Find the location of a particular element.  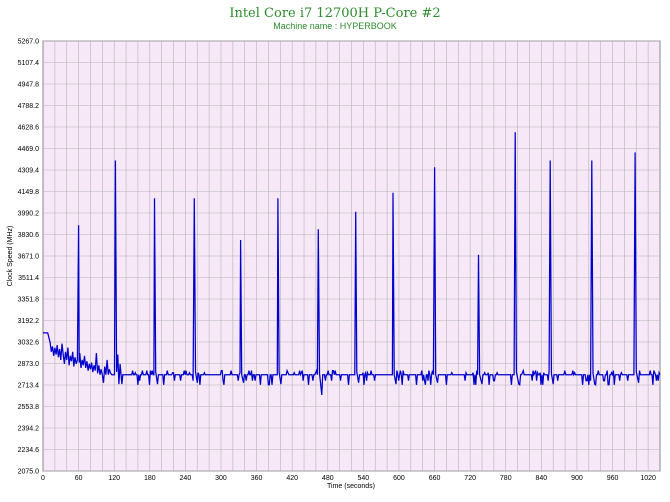

y-tick-label: 5267.0 is located at coordinates (29, 42).